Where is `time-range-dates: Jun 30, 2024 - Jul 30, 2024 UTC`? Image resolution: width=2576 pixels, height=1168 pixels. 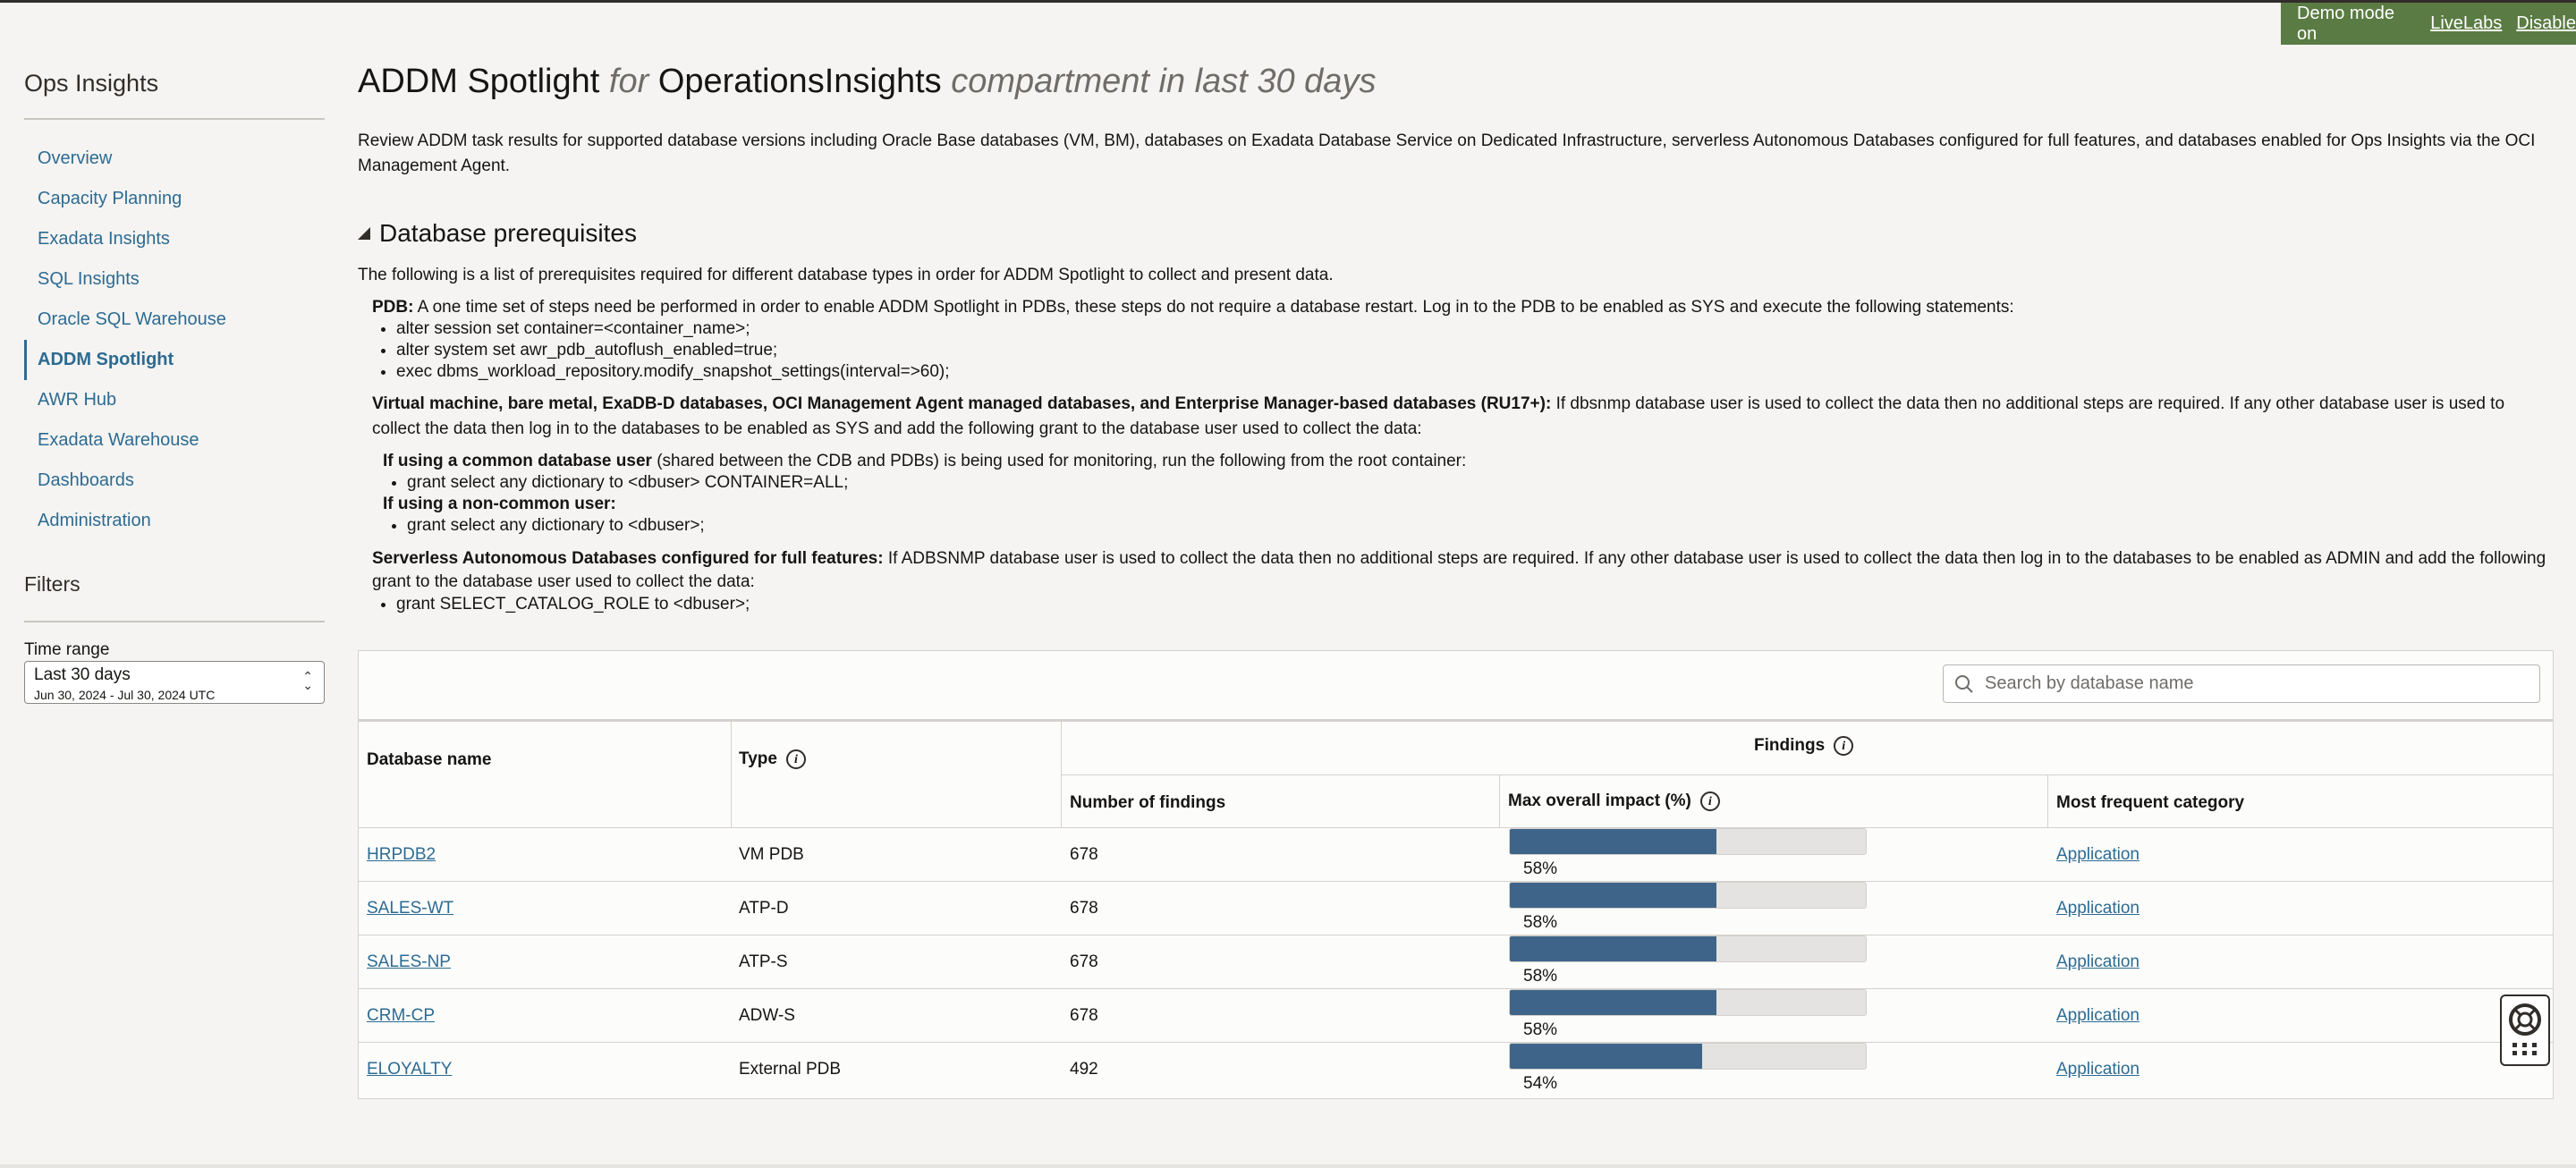
time-range-dates: Jun 30, 2024 - Jul 30, 2024 UTC is located at coordinates (125, 695).